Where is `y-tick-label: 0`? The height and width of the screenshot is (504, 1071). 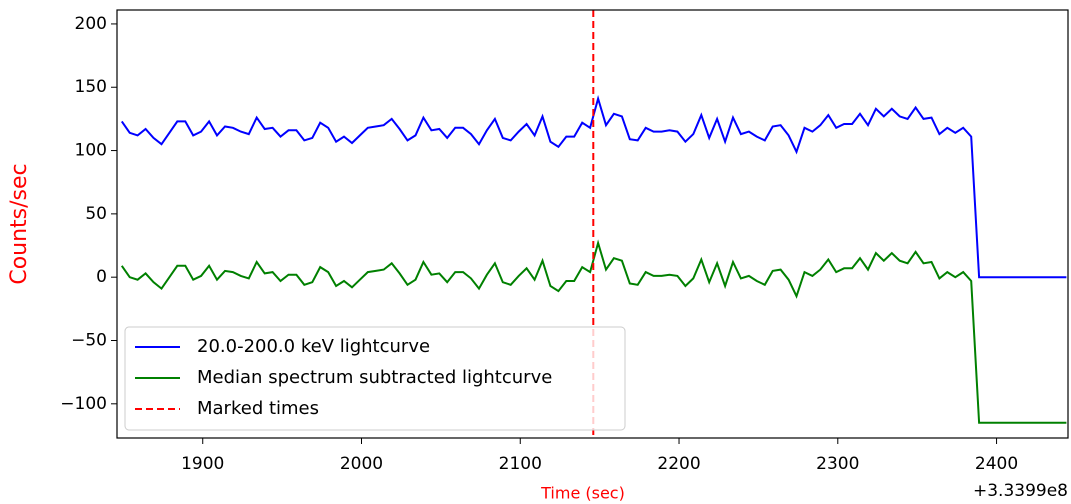
y-tick-label: 0 is located at coordinates (101, 277).